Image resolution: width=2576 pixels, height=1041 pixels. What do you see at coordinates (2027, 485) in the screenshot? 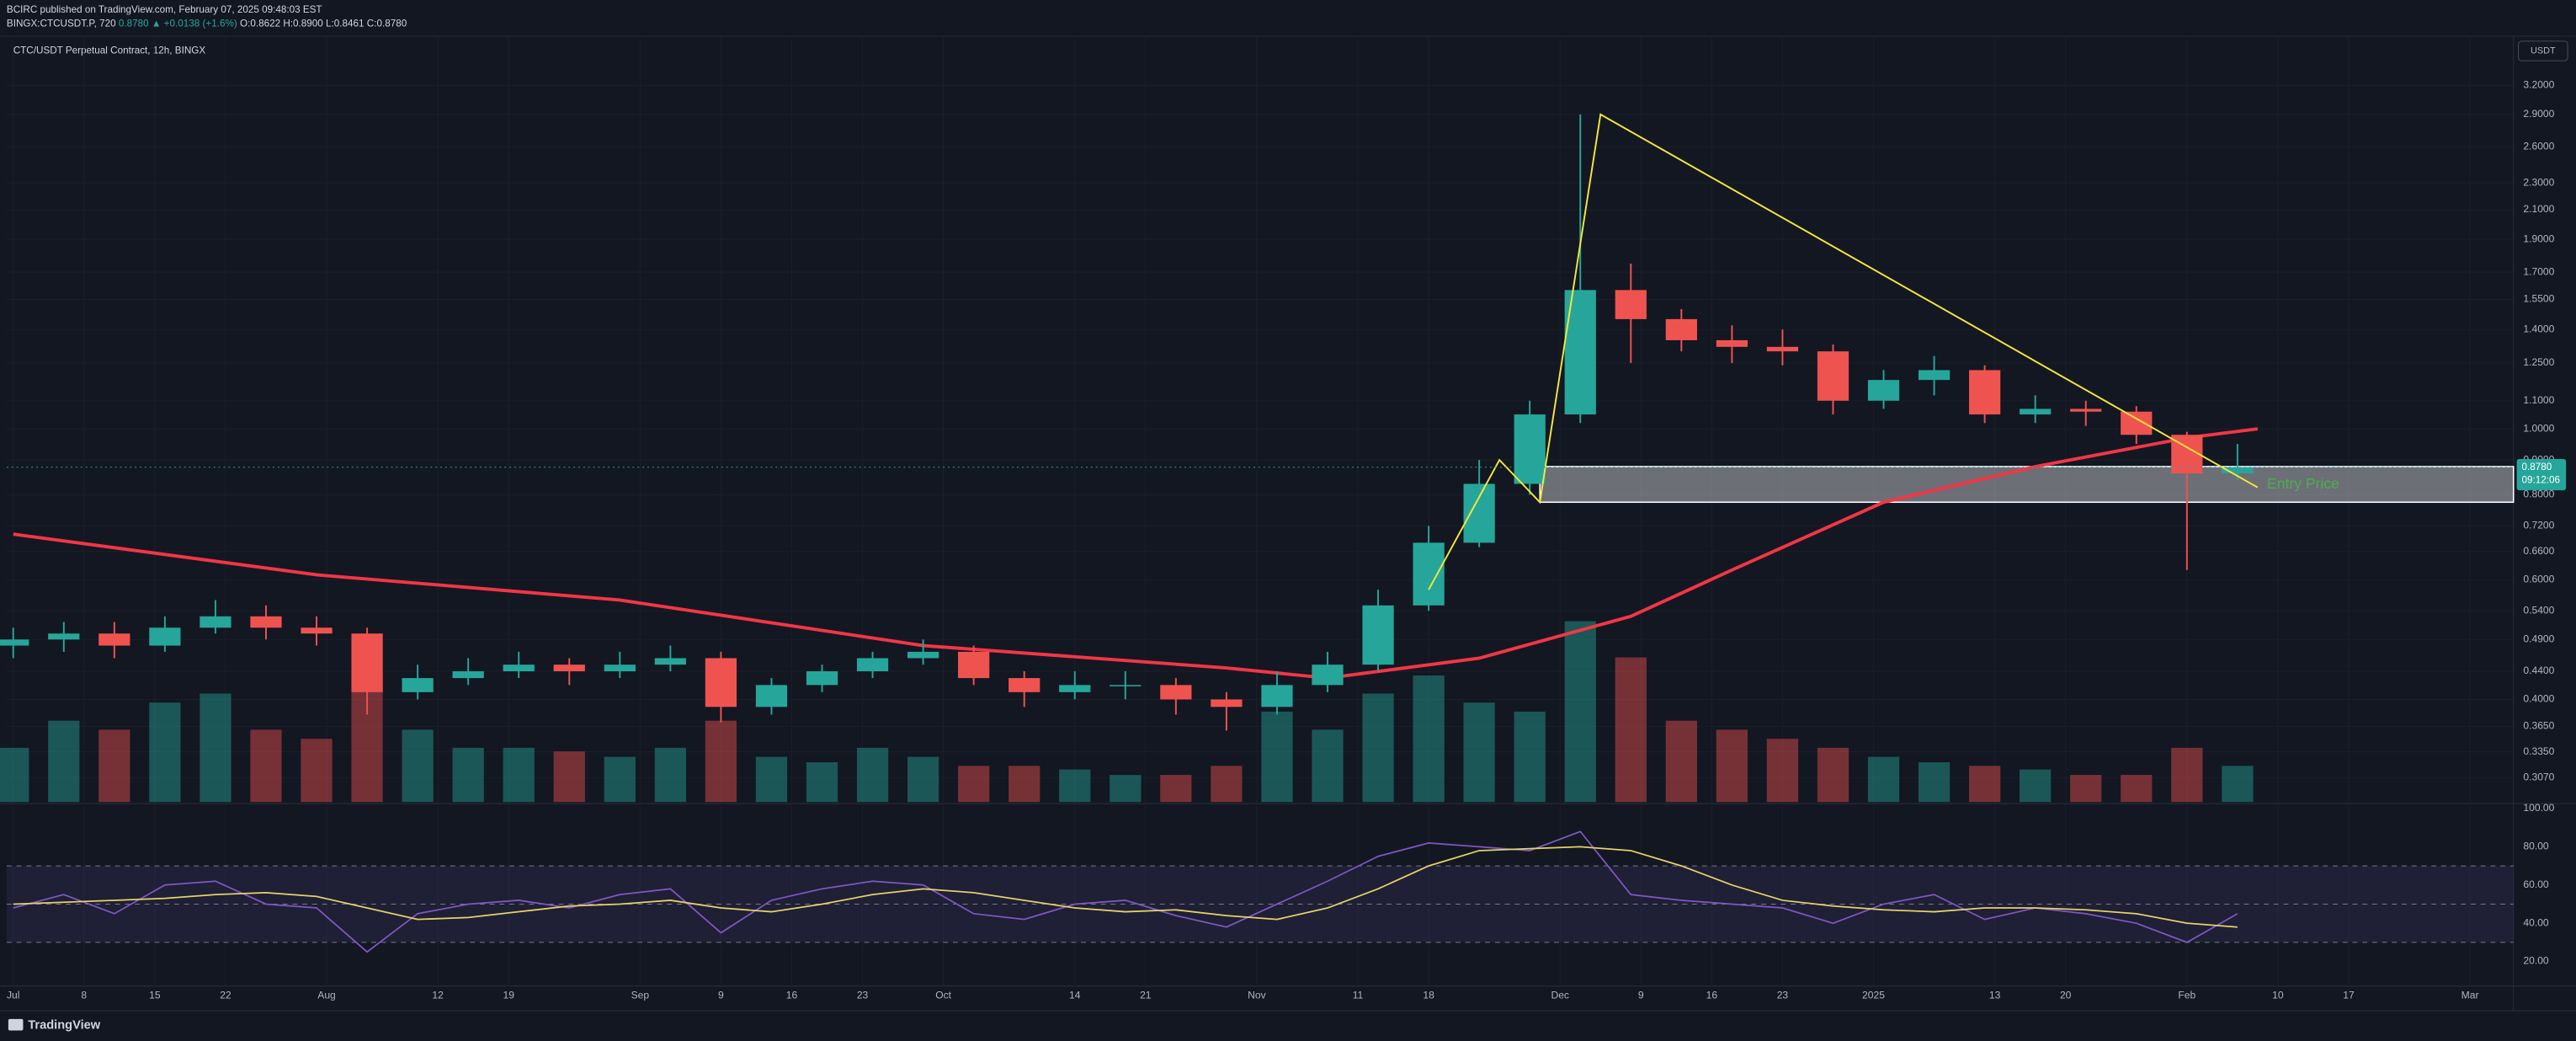
I see `entry-zone` at bounding box center [2027, 485].